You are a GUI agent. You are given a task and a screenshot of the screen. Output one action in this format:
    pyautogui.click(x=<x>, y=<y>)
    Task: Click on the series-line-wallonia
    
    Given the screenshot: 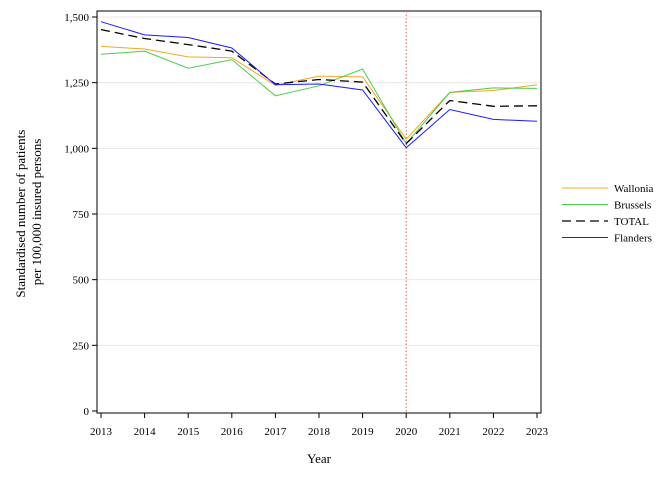 What is the action you would take?
    pyautogui.click(x=319, y=92)
    